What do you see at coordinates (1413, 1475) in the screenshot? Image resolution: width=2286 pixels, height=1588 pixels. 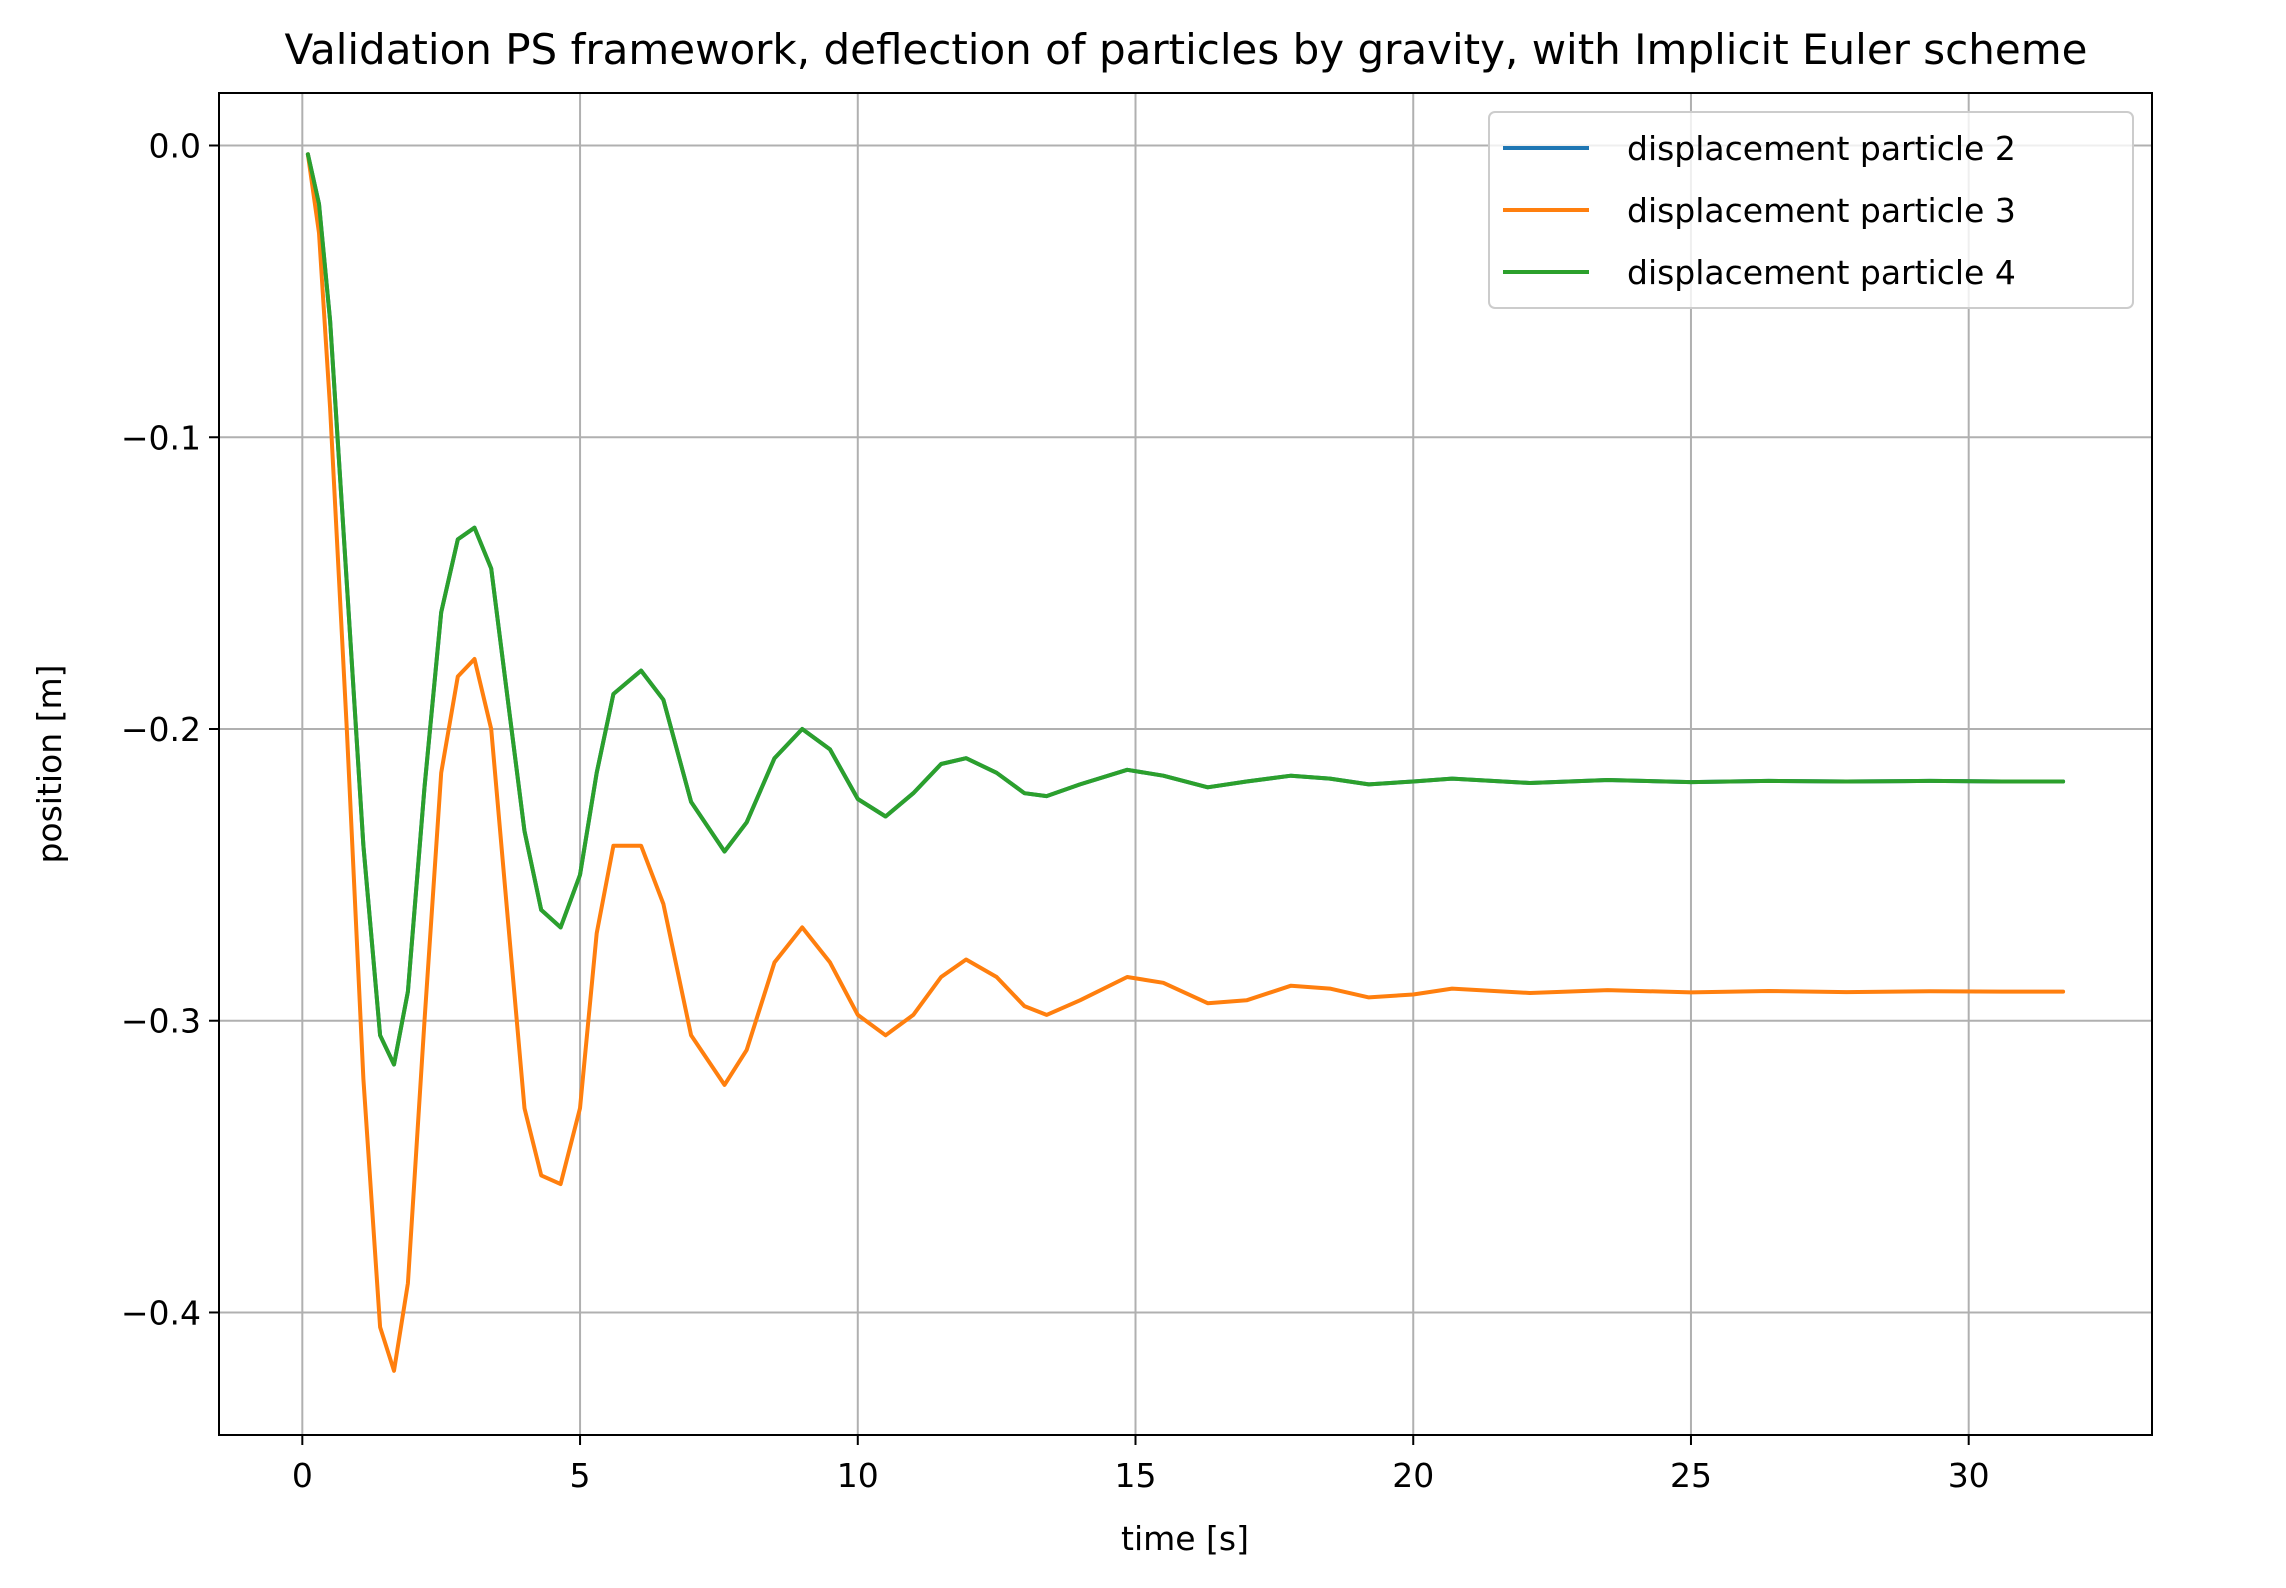 I see `x-tick-label: 20` at bounding box center [1413, 1475].